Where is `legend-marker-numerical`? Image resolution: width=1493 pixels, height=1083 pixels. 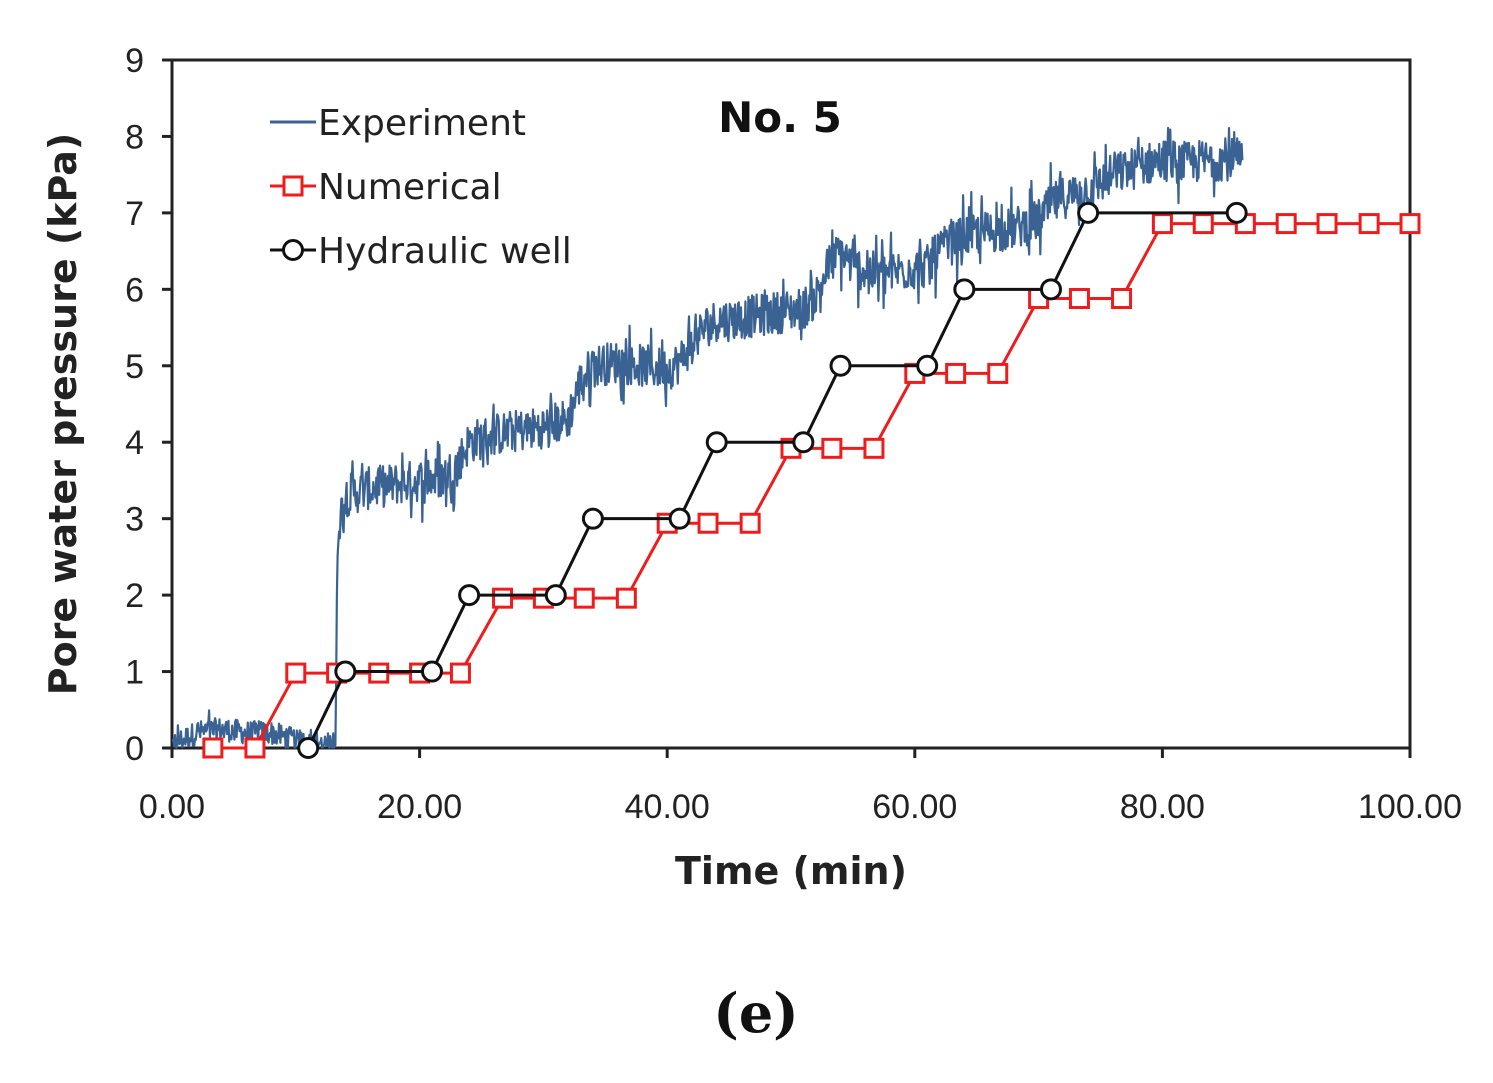 legend-marker-numerical is located at coordinates (293, 186).